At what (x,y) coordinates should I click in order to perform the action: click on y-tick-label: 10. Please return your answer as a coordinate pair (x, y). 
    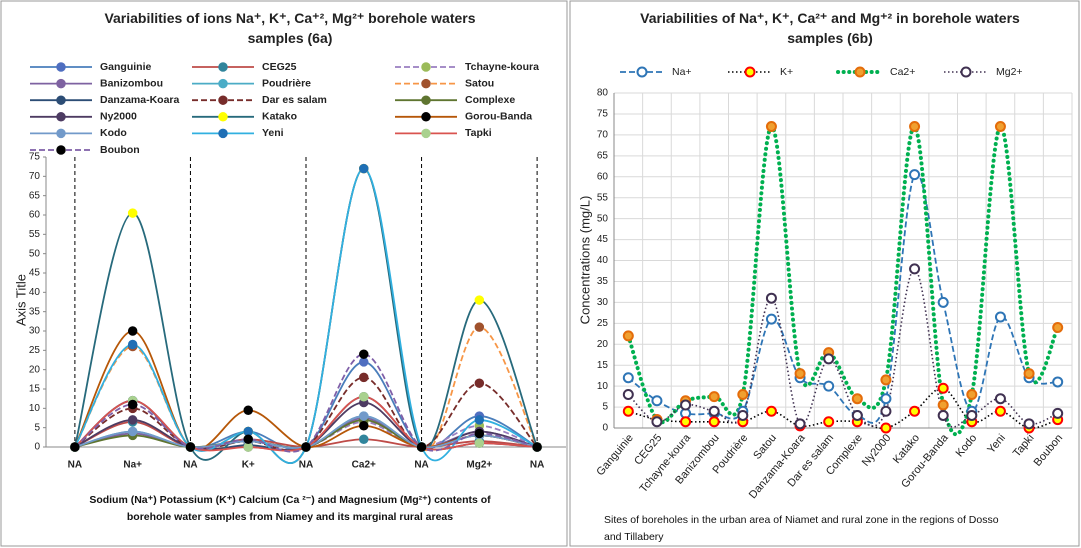
    Looking at the image, I should click on (603, 386).